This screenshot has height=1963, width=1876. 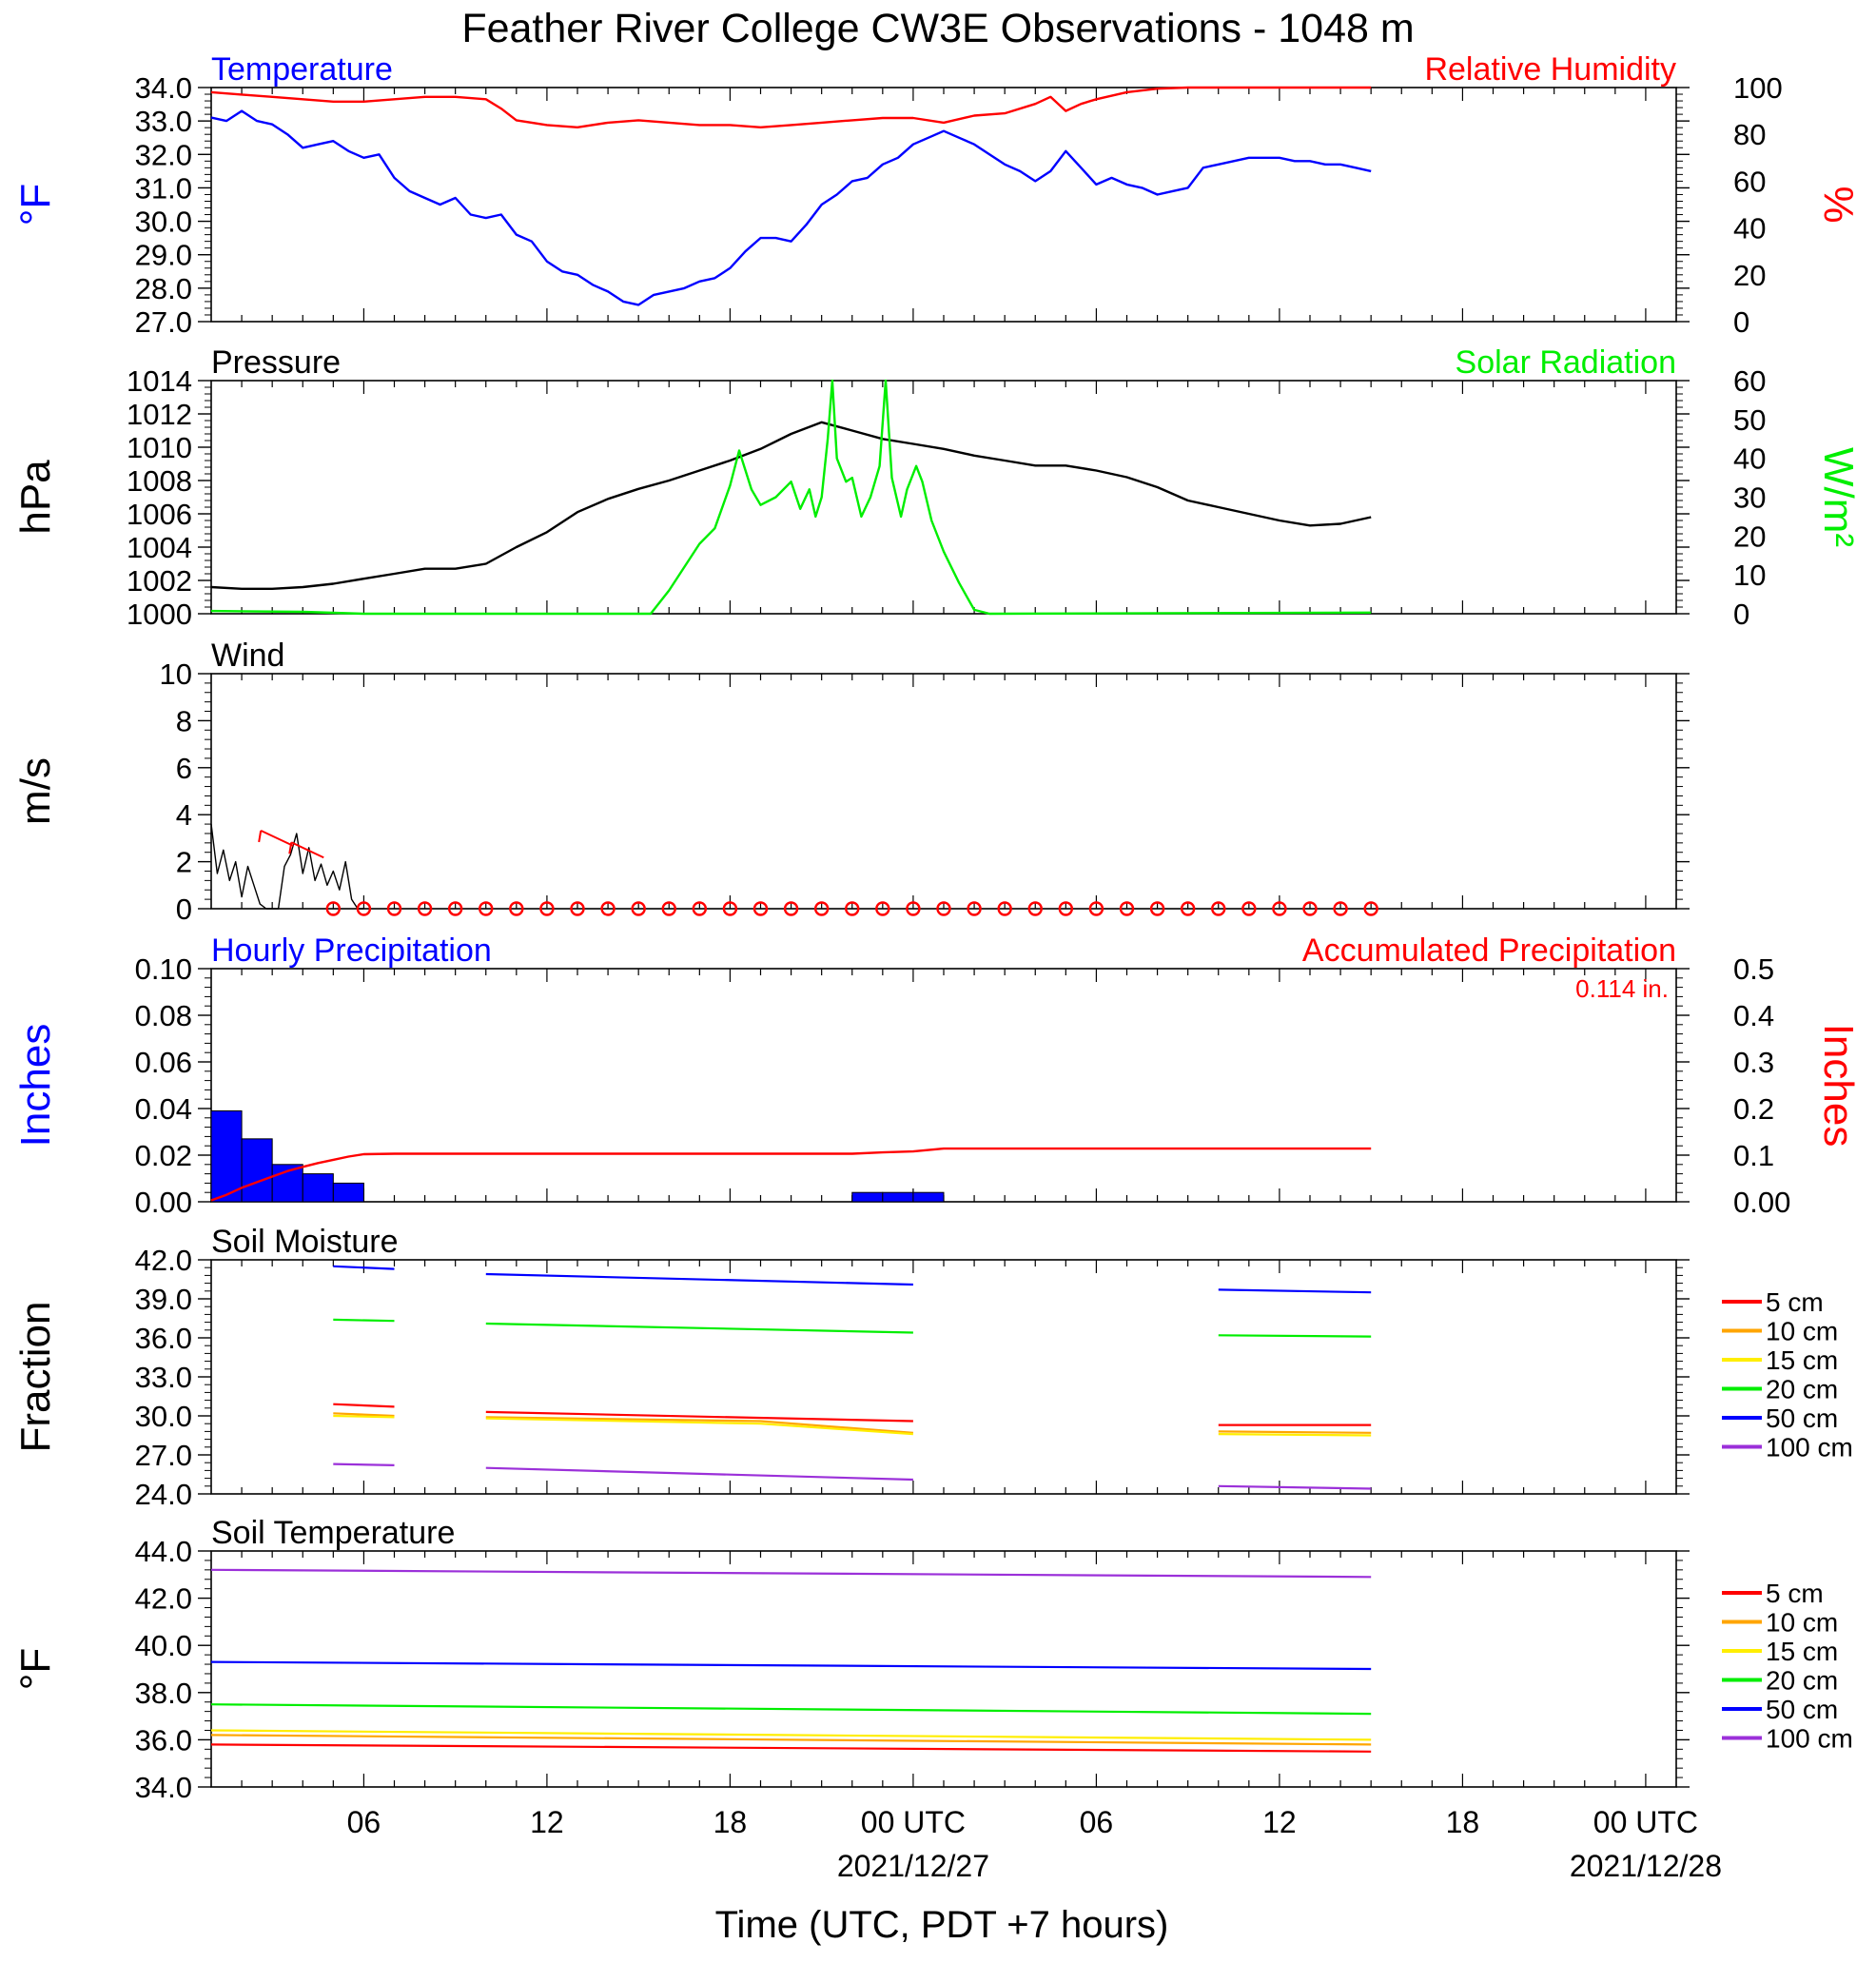 I want to click on date-label: 2021/12/28, so click(x=1646, y=1866).